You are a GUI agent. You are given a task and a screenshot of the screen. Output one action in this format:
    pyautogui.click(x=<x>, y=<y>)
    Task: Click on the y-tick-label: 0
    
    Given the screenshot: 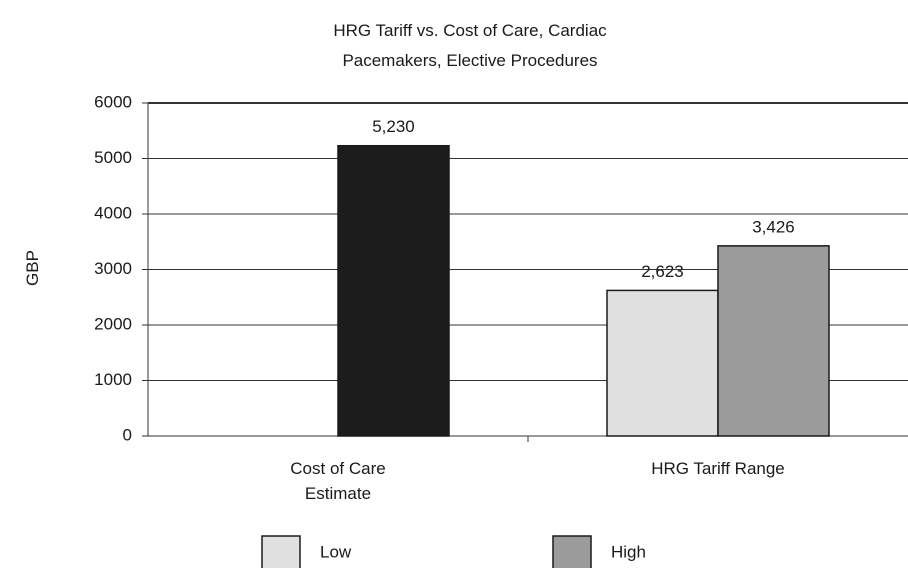 What is the action you would take?
    pyautogui.click(x=127, y=434)
    